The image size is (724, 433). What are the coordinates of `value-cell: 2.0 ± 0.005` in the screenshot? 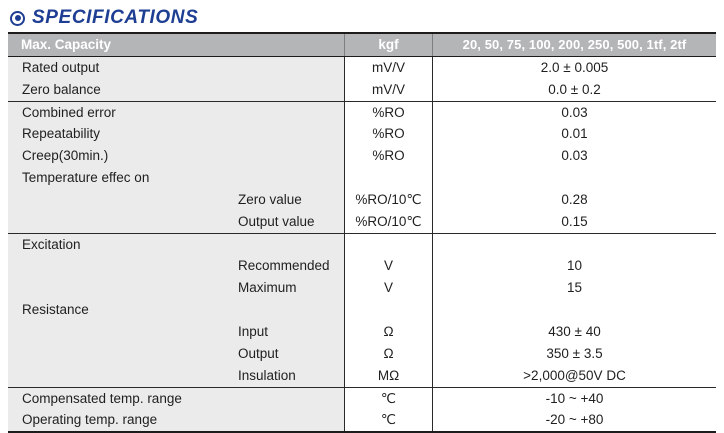 It's located at (574, 68).